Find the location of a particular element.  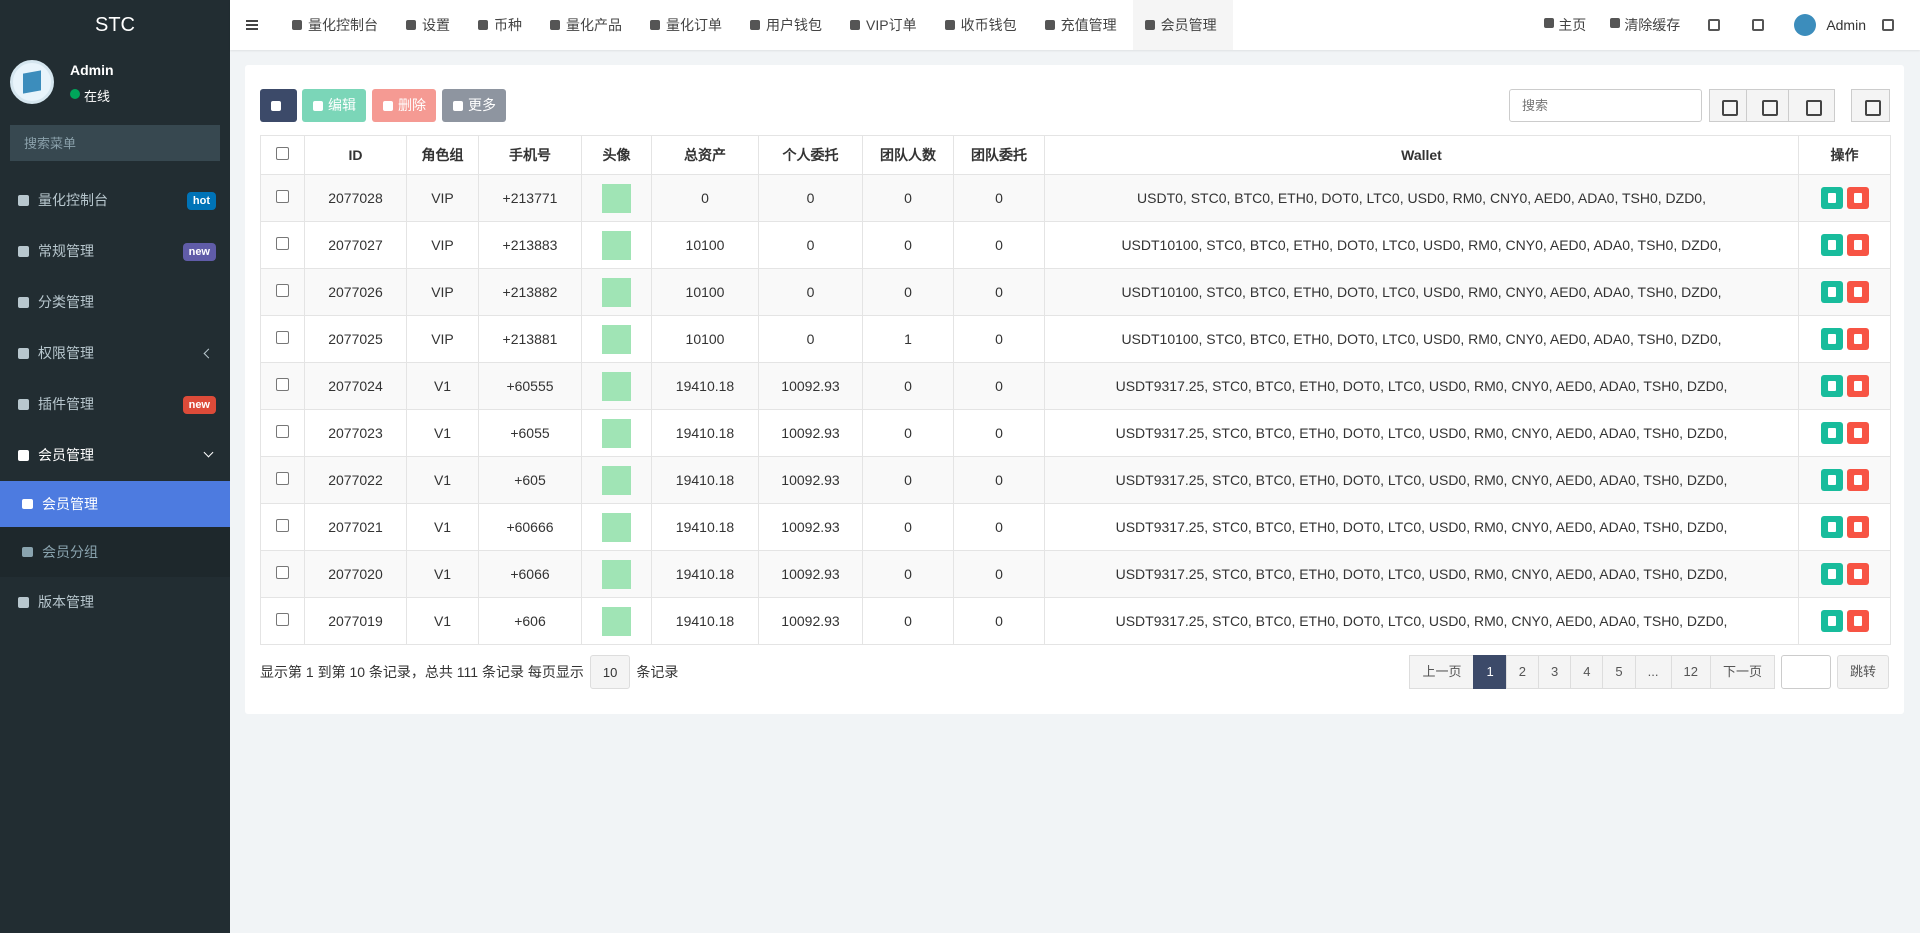

nav-tab: 收币钱包 is located at coordinates (983, 25).